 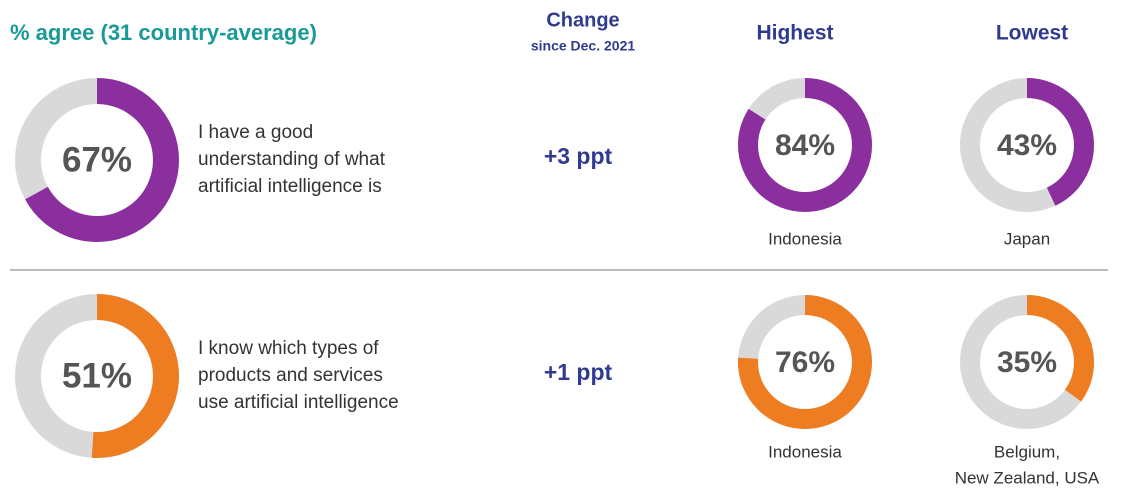 I want to click on statement-line: use artificial intelligence, so click(x=298, y=402).